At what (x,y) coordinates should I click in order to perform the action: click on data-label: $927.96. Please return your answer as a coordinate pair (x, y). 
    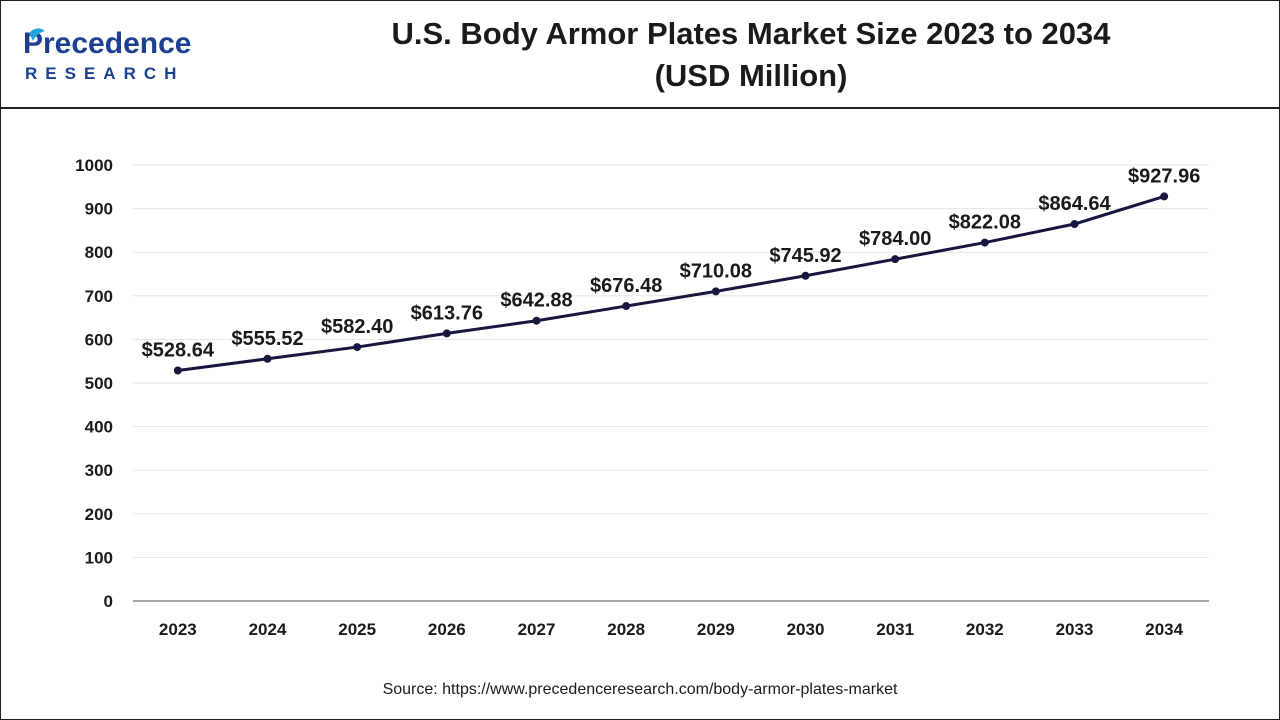
    Looking at the image, I should click on (1164, 176).